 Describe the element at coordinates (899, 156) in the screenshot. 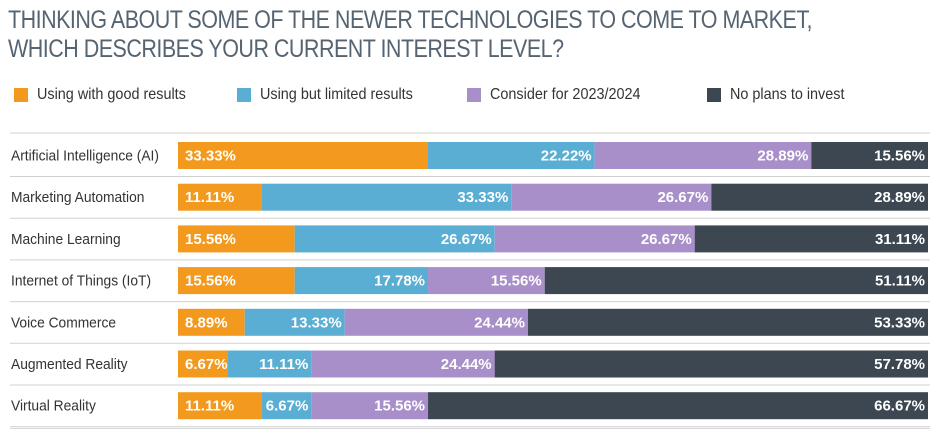

I see `data-label-artificial-intelligence-ai-no-plans-to-invest: 15.56%` at that location.